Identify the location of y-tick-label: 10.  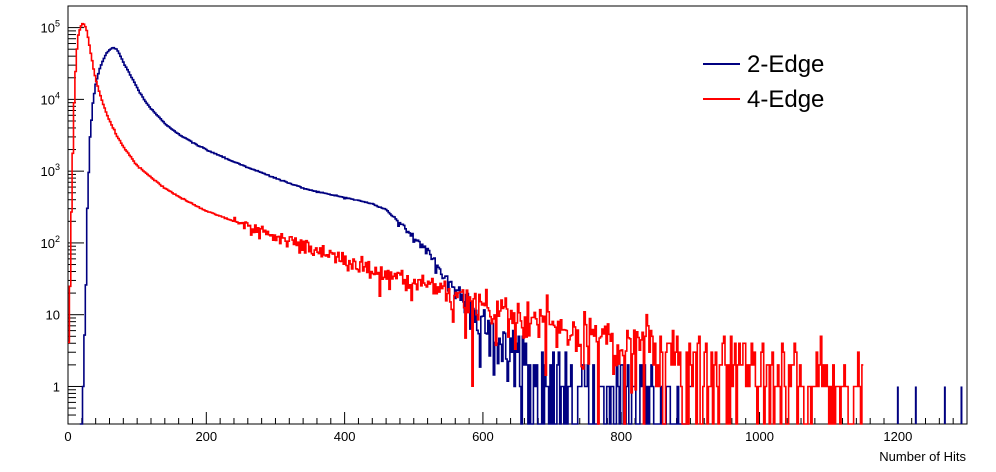
(53, 315).